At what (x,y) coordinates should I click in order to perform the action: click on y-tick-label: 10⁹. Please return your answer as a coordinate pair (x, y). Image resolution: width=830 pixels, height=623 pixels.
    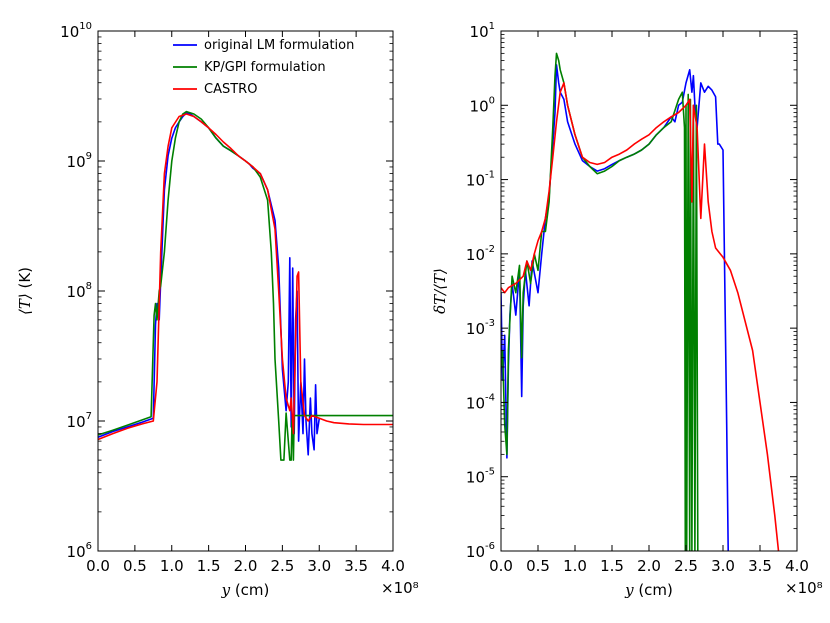
    Looking at the image, I should click on (79, 161).